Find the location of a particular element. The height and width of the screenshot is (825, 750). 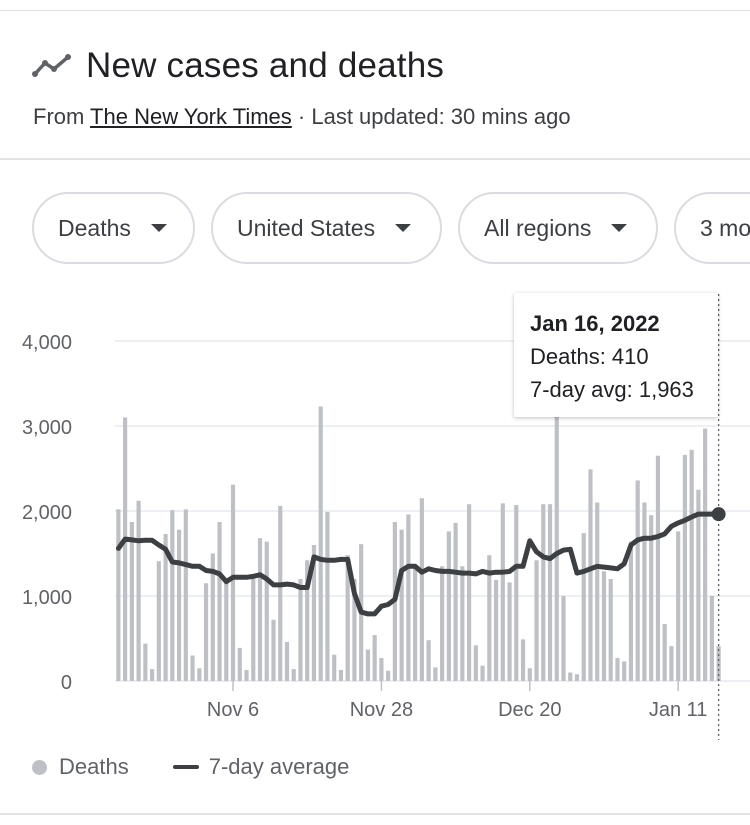

legend-deaths-label: Deaths is located at coordinates (94, 766).